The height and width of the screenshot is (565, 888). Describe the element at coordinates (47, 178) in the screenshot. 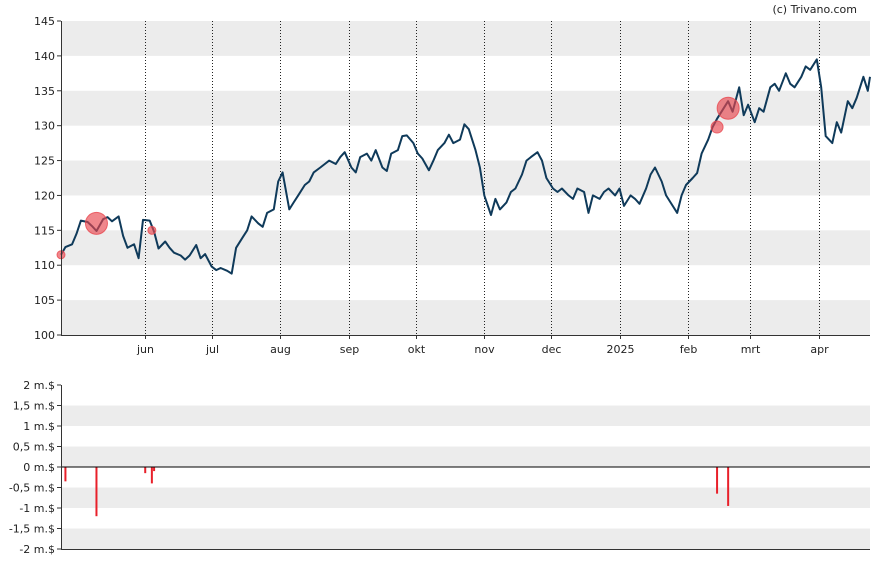

I see `price-y-axis: 100 105 110 115 120 125 130 135 140 145` at that location.